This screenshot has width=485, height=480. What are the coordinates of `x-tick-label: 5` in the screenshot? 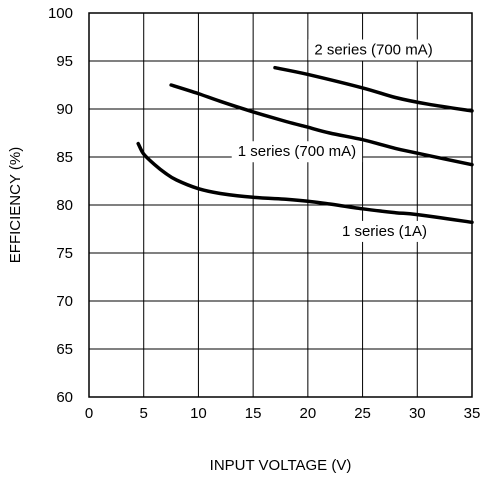 It's located at (144, 413).